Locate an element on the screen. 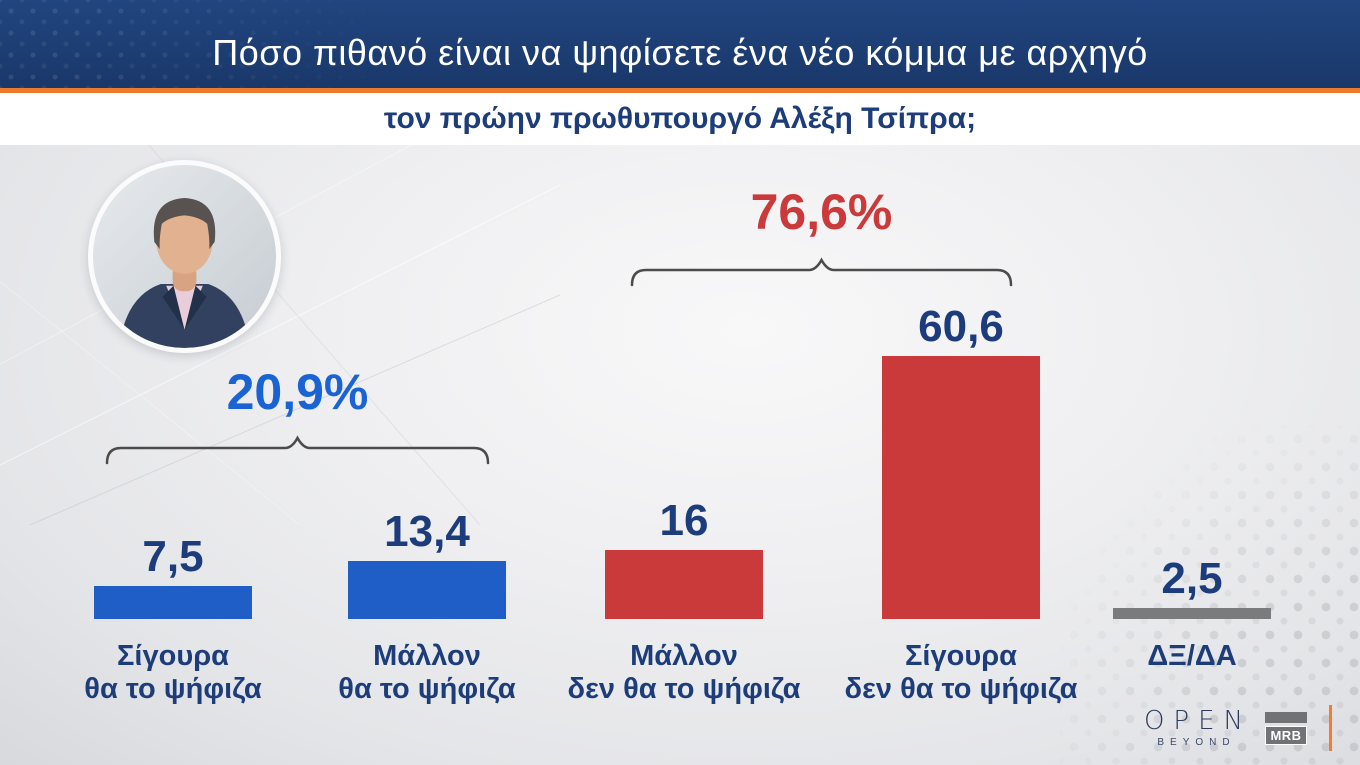  bar-value-1: 13,4 is located at coordinates (427, 531).